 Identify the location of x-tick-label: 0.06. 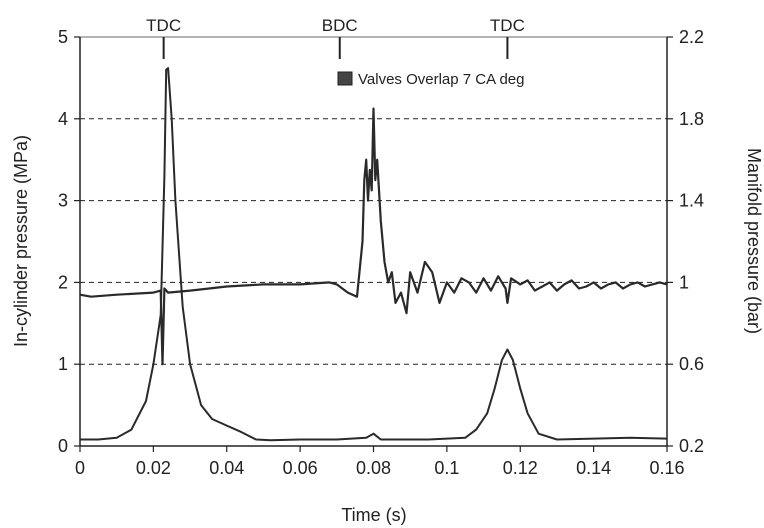
(300, 468).